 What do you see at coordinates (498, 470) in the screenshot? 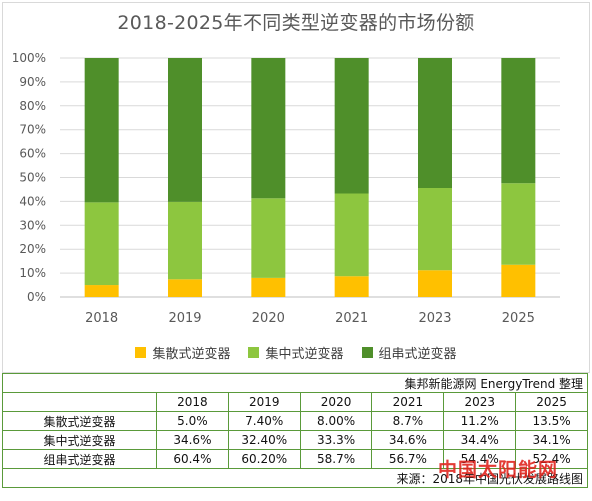
I see `watermark: 中国太阳能网` at bounding box center [498, 470].